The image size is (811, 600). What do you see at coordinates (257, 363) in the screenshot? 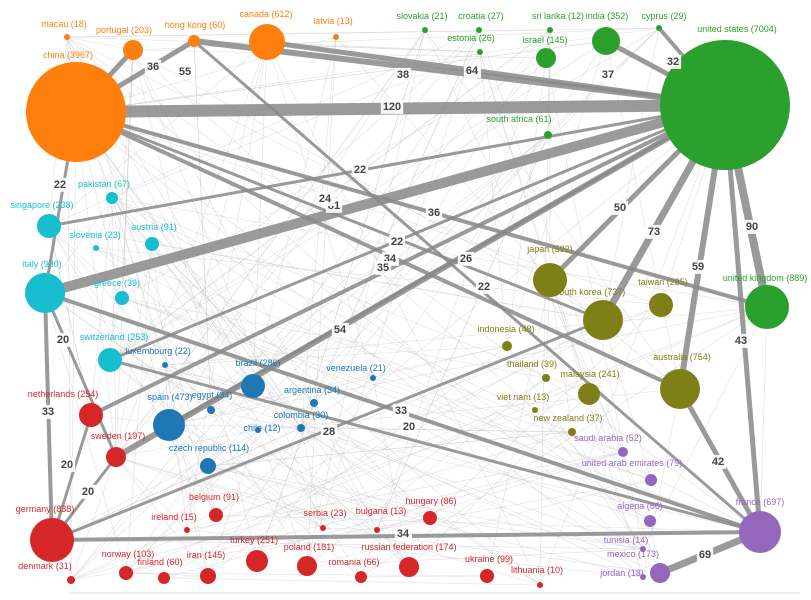
I see `node-label: brazil (286)` at bounding box center [257, 363].